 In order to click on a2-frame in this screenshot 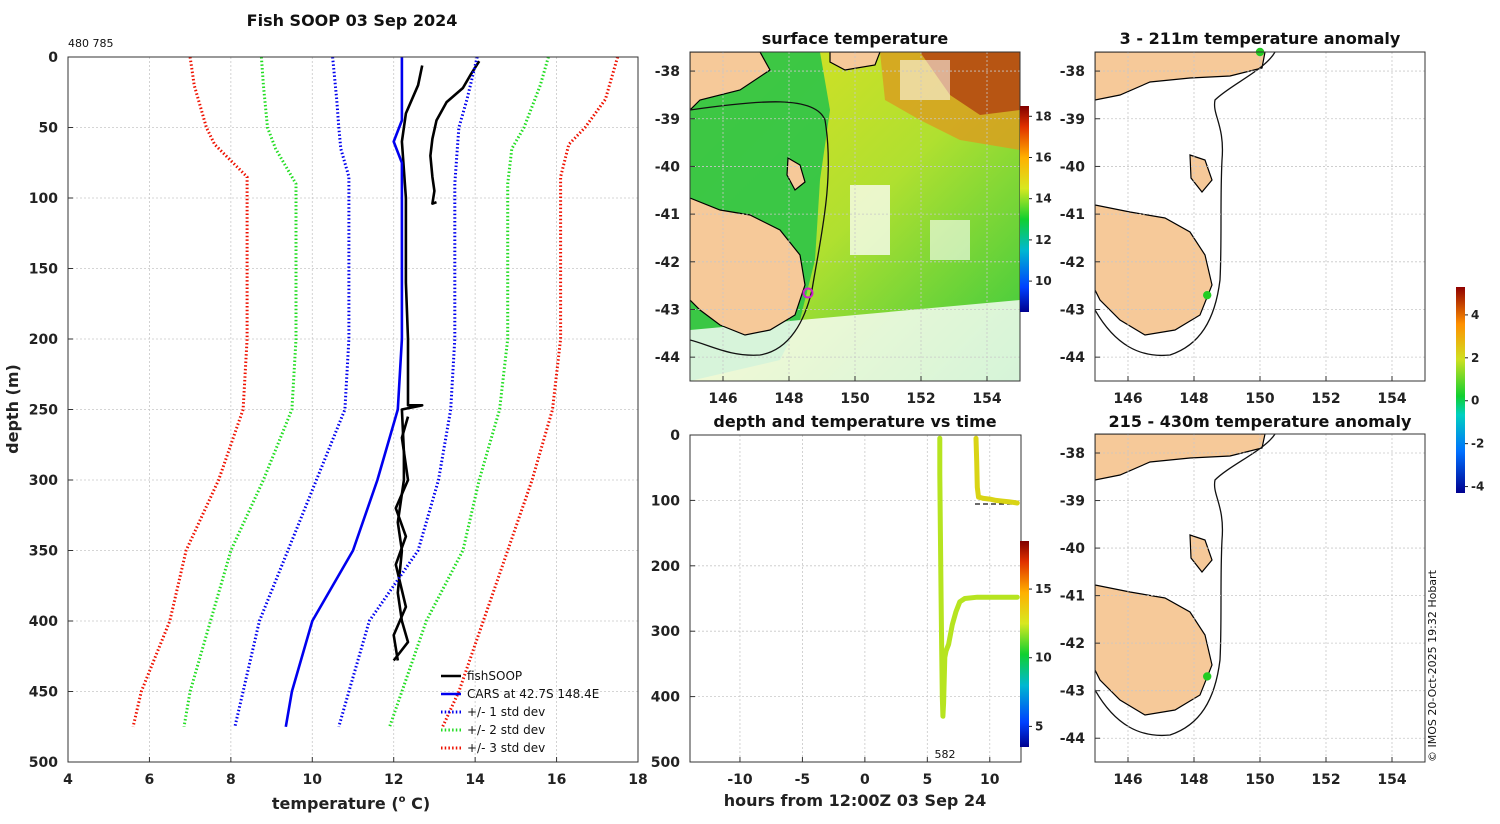, I will do `click(1260, 598)`.